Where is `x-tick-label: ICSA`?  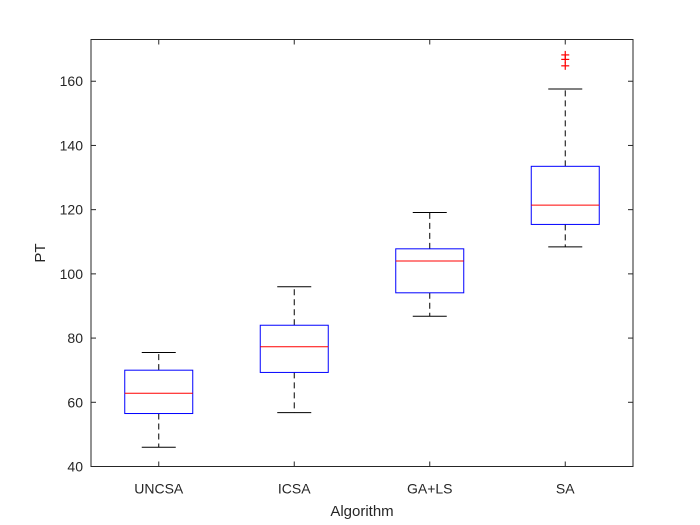
x-tick-label: ICSA is located at coordinates (294, 489).